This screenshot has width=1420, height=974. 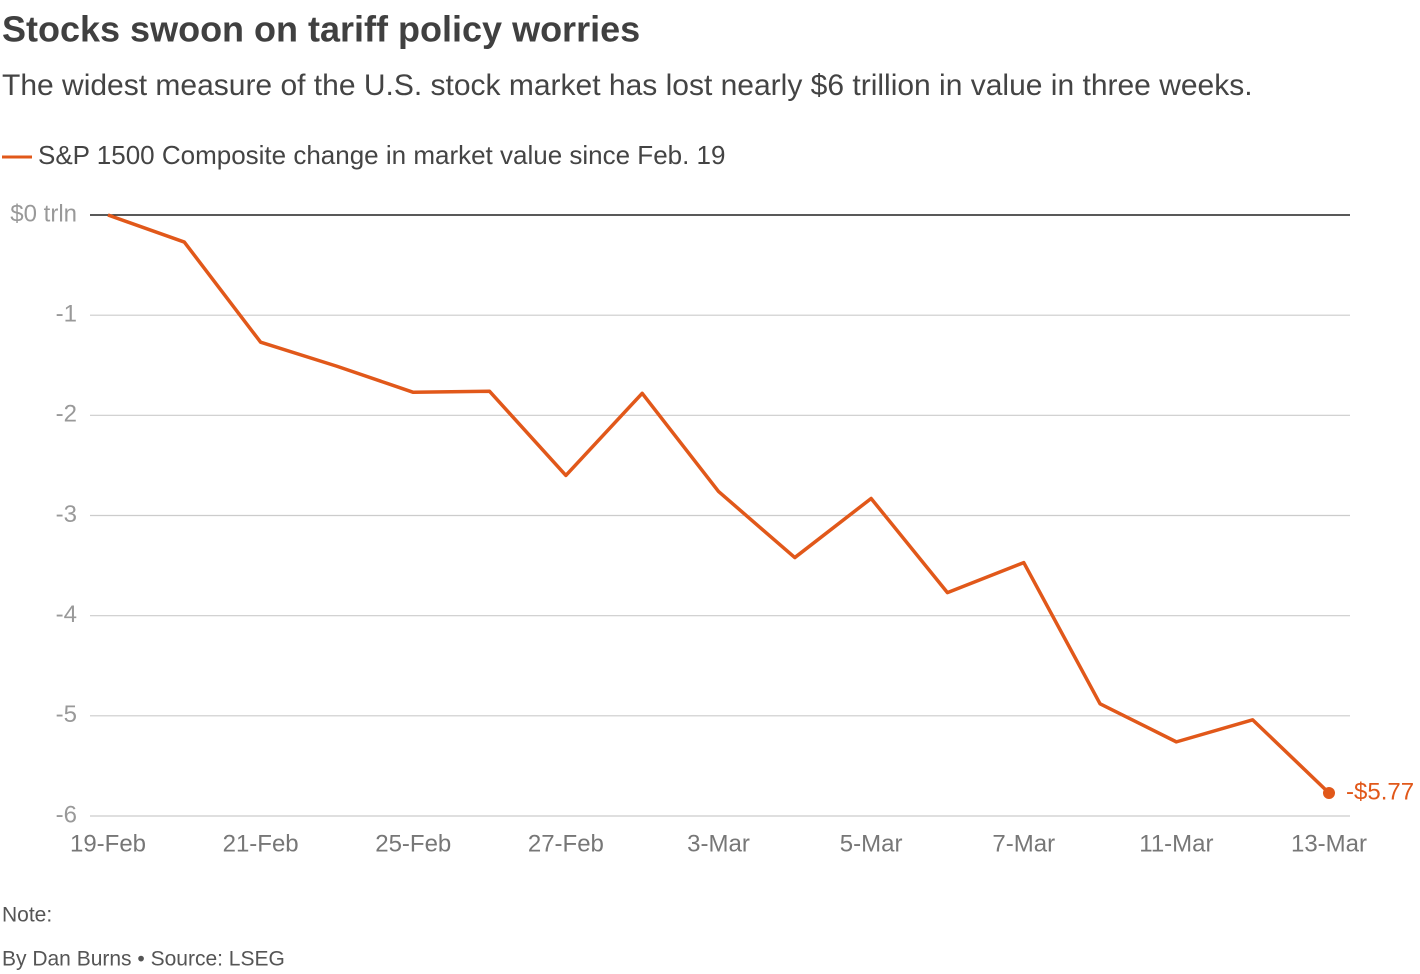 I want to click on y-tick-label: -3, so click(x=66, y=514).